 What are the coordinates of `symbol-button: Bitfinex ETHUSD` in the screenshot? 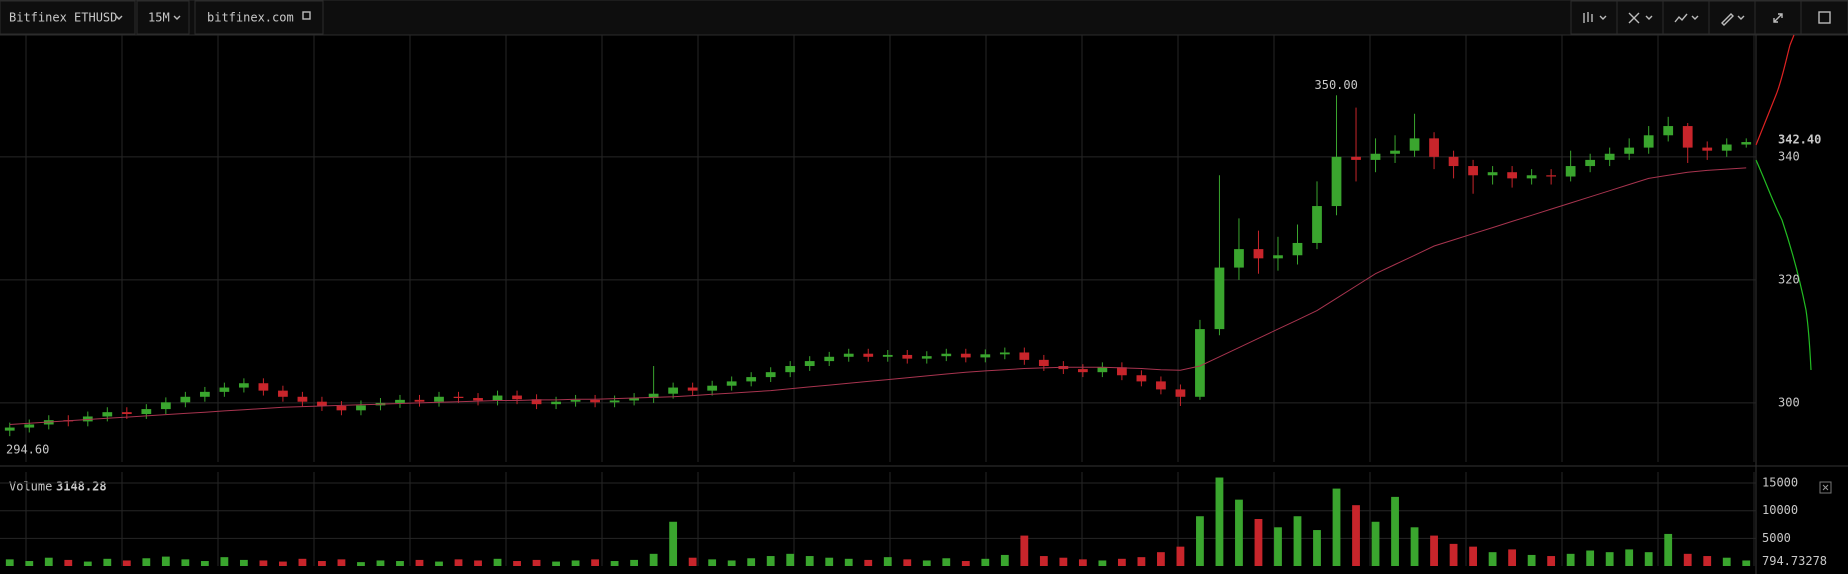 It's located at (68, 17).